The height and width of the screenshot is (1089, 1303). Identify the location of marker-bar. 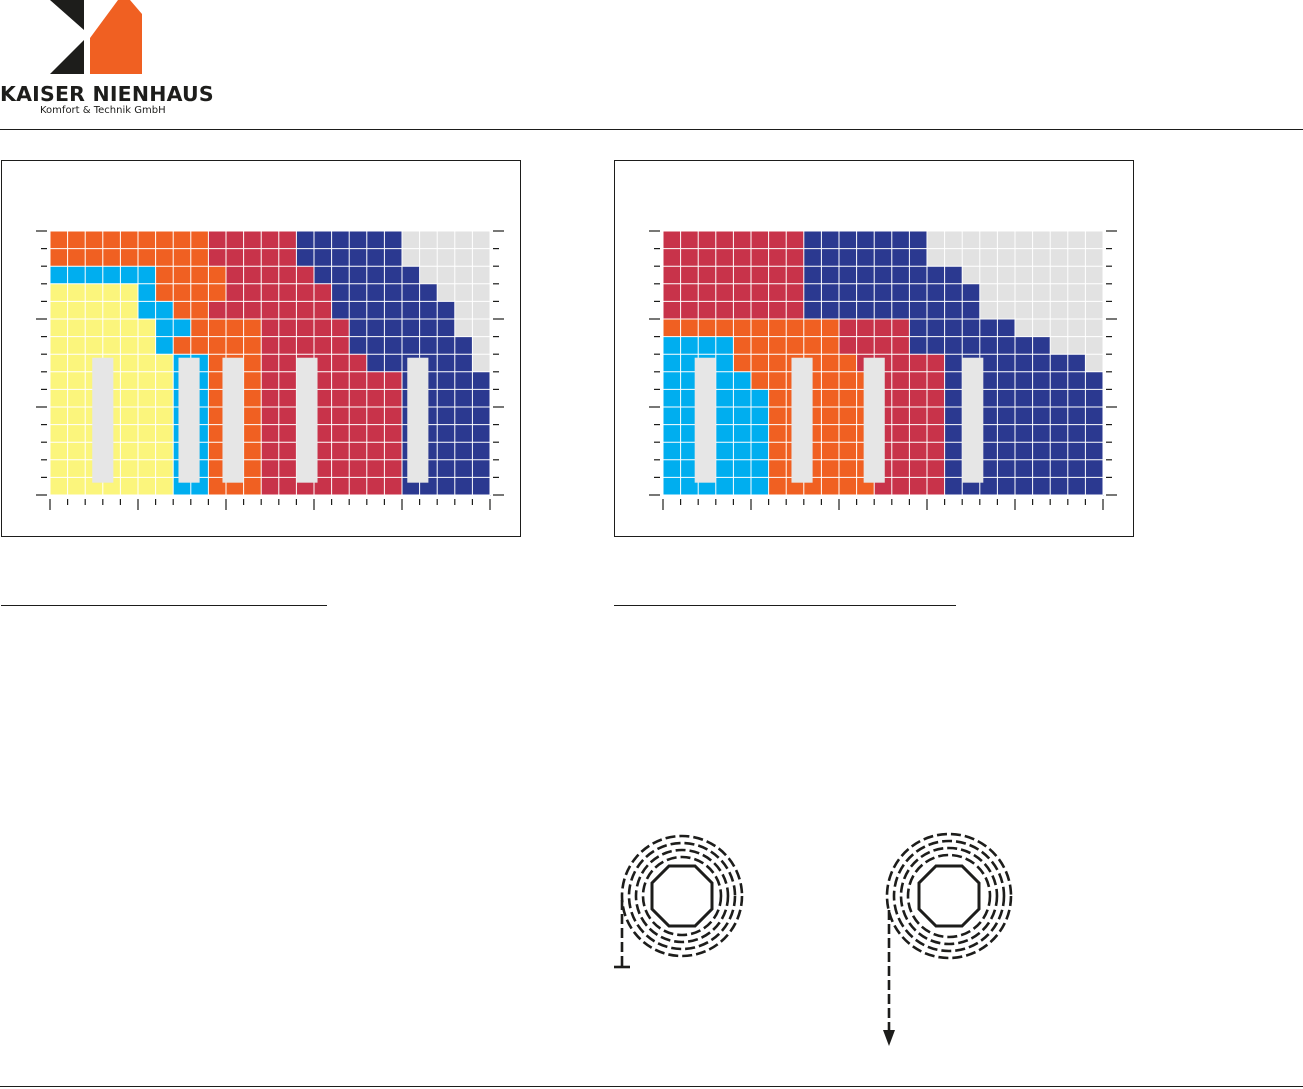
(973, 420).